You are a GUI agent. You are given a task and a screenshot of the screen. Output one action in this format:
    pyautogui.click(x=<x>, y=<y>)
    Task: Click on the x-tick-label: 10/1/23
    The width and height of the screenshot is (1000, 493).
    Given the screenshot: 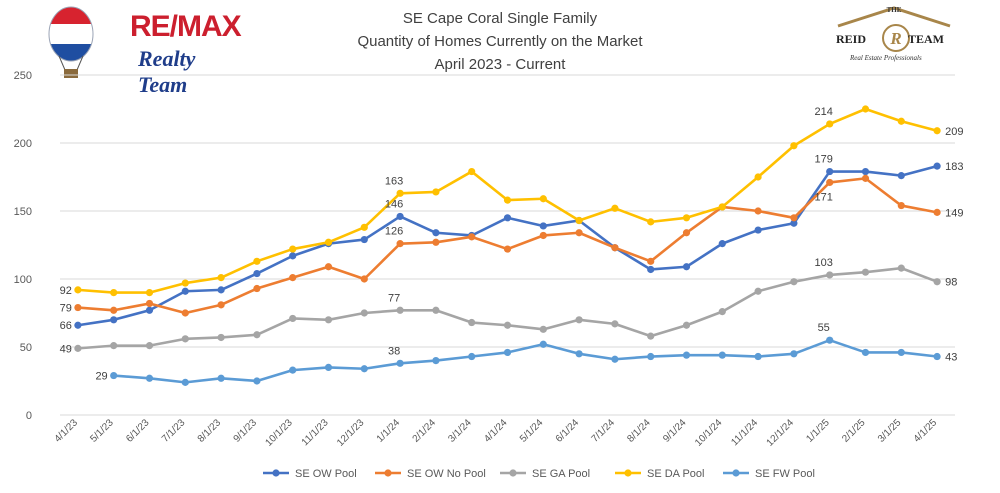 What is the action you would take?
    pyautogui.click(x=279, y=433)
    